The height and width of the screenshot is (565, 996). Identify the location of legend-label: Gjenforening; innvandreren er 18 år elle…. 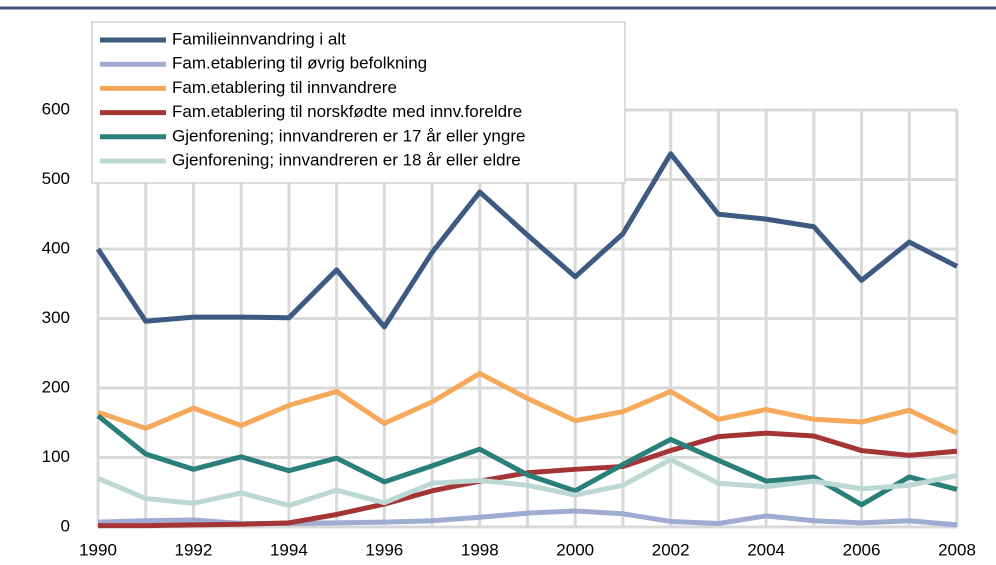
(346, 159).